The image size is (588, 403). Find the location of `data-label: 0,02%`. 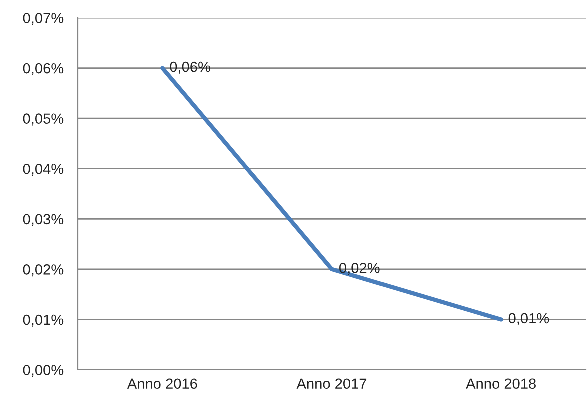

data-label: 0,02% is located at coordinates (360, 269).